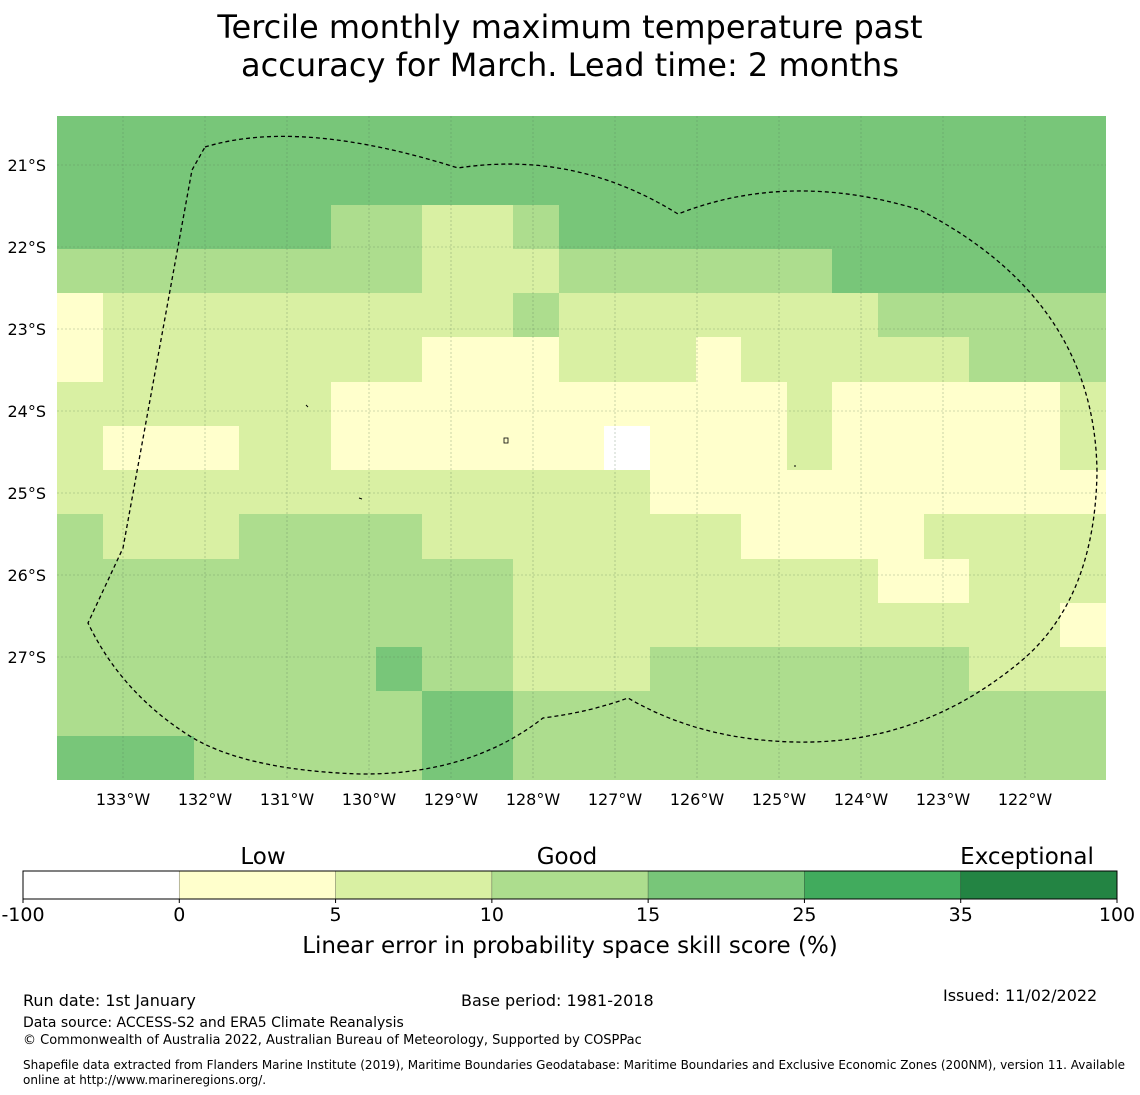 Image resolution: width=1140 pixels, height=1095 pixels. What do you see at coordinates (26, 329) in the screenshot?
I see `latitude-label: 23°S` at bounding box center [26, 329].